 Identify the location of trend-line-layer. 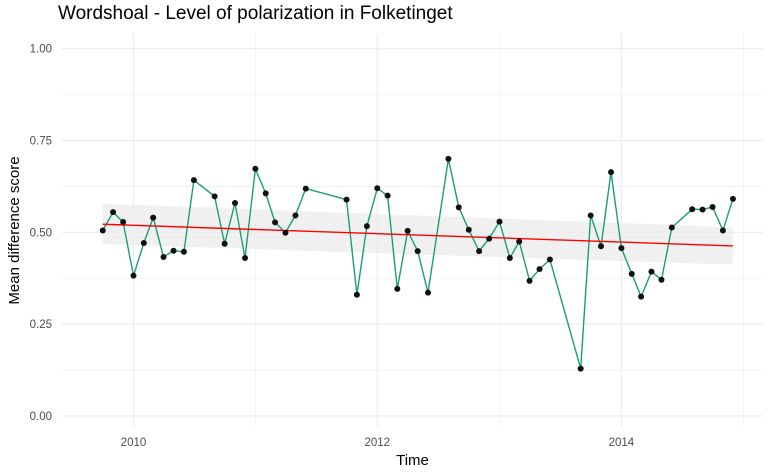
(417, 235).